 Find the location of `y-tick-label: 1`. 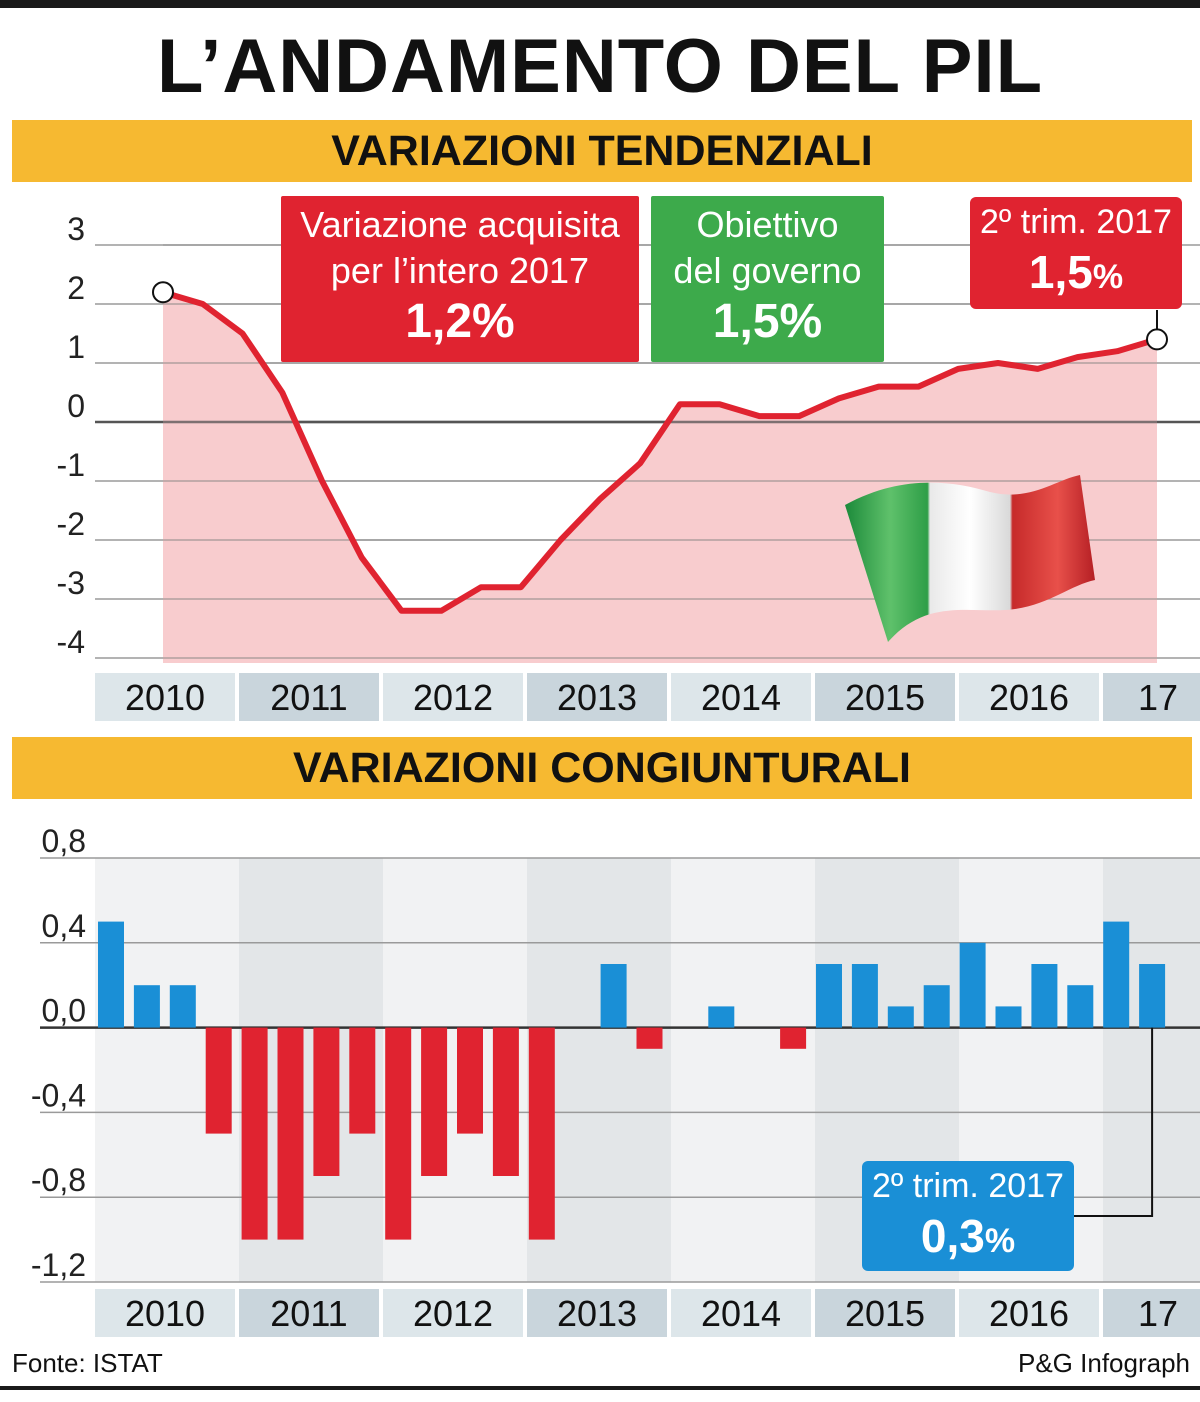

y-tick-label: 1 is located at coordinates (76, 347).